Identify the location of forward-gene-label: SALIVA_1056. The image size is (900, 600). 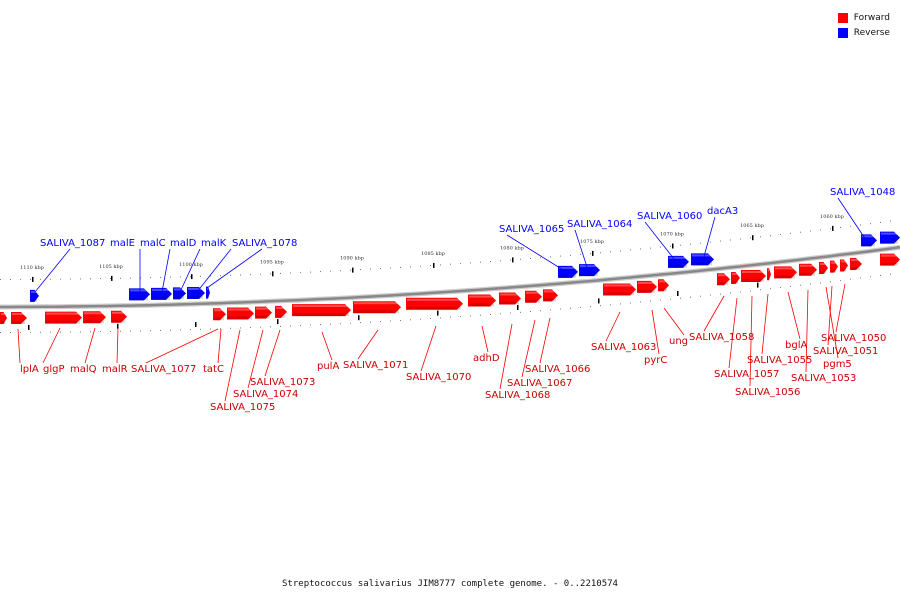
(767, 392).